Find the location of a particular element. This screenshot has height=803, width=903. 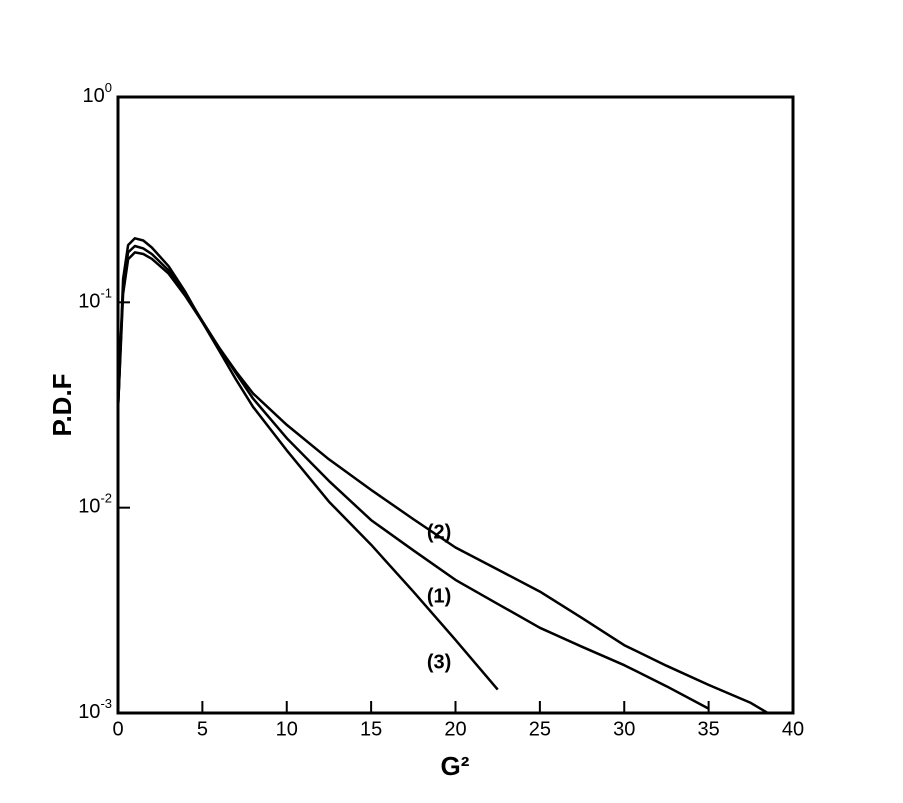

annotation: (1) is located at coordinates (439, 596).